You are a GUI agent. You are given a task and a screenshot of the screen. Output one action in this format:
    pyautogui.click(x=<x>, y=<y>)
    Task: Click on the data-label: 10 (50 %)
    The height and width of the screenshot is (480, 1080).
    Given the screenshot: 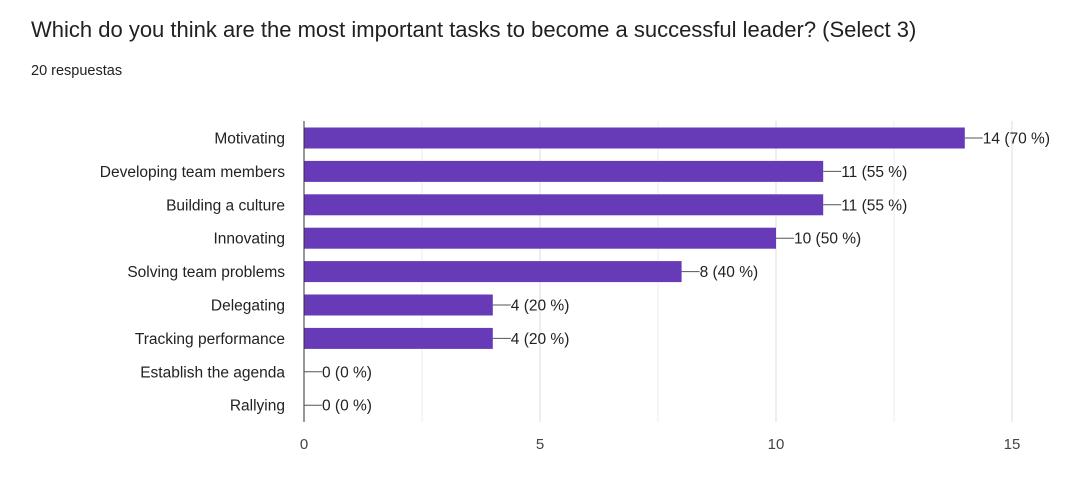 What is the action you would take?
    pyautogui.click(x=827, y=239)
    